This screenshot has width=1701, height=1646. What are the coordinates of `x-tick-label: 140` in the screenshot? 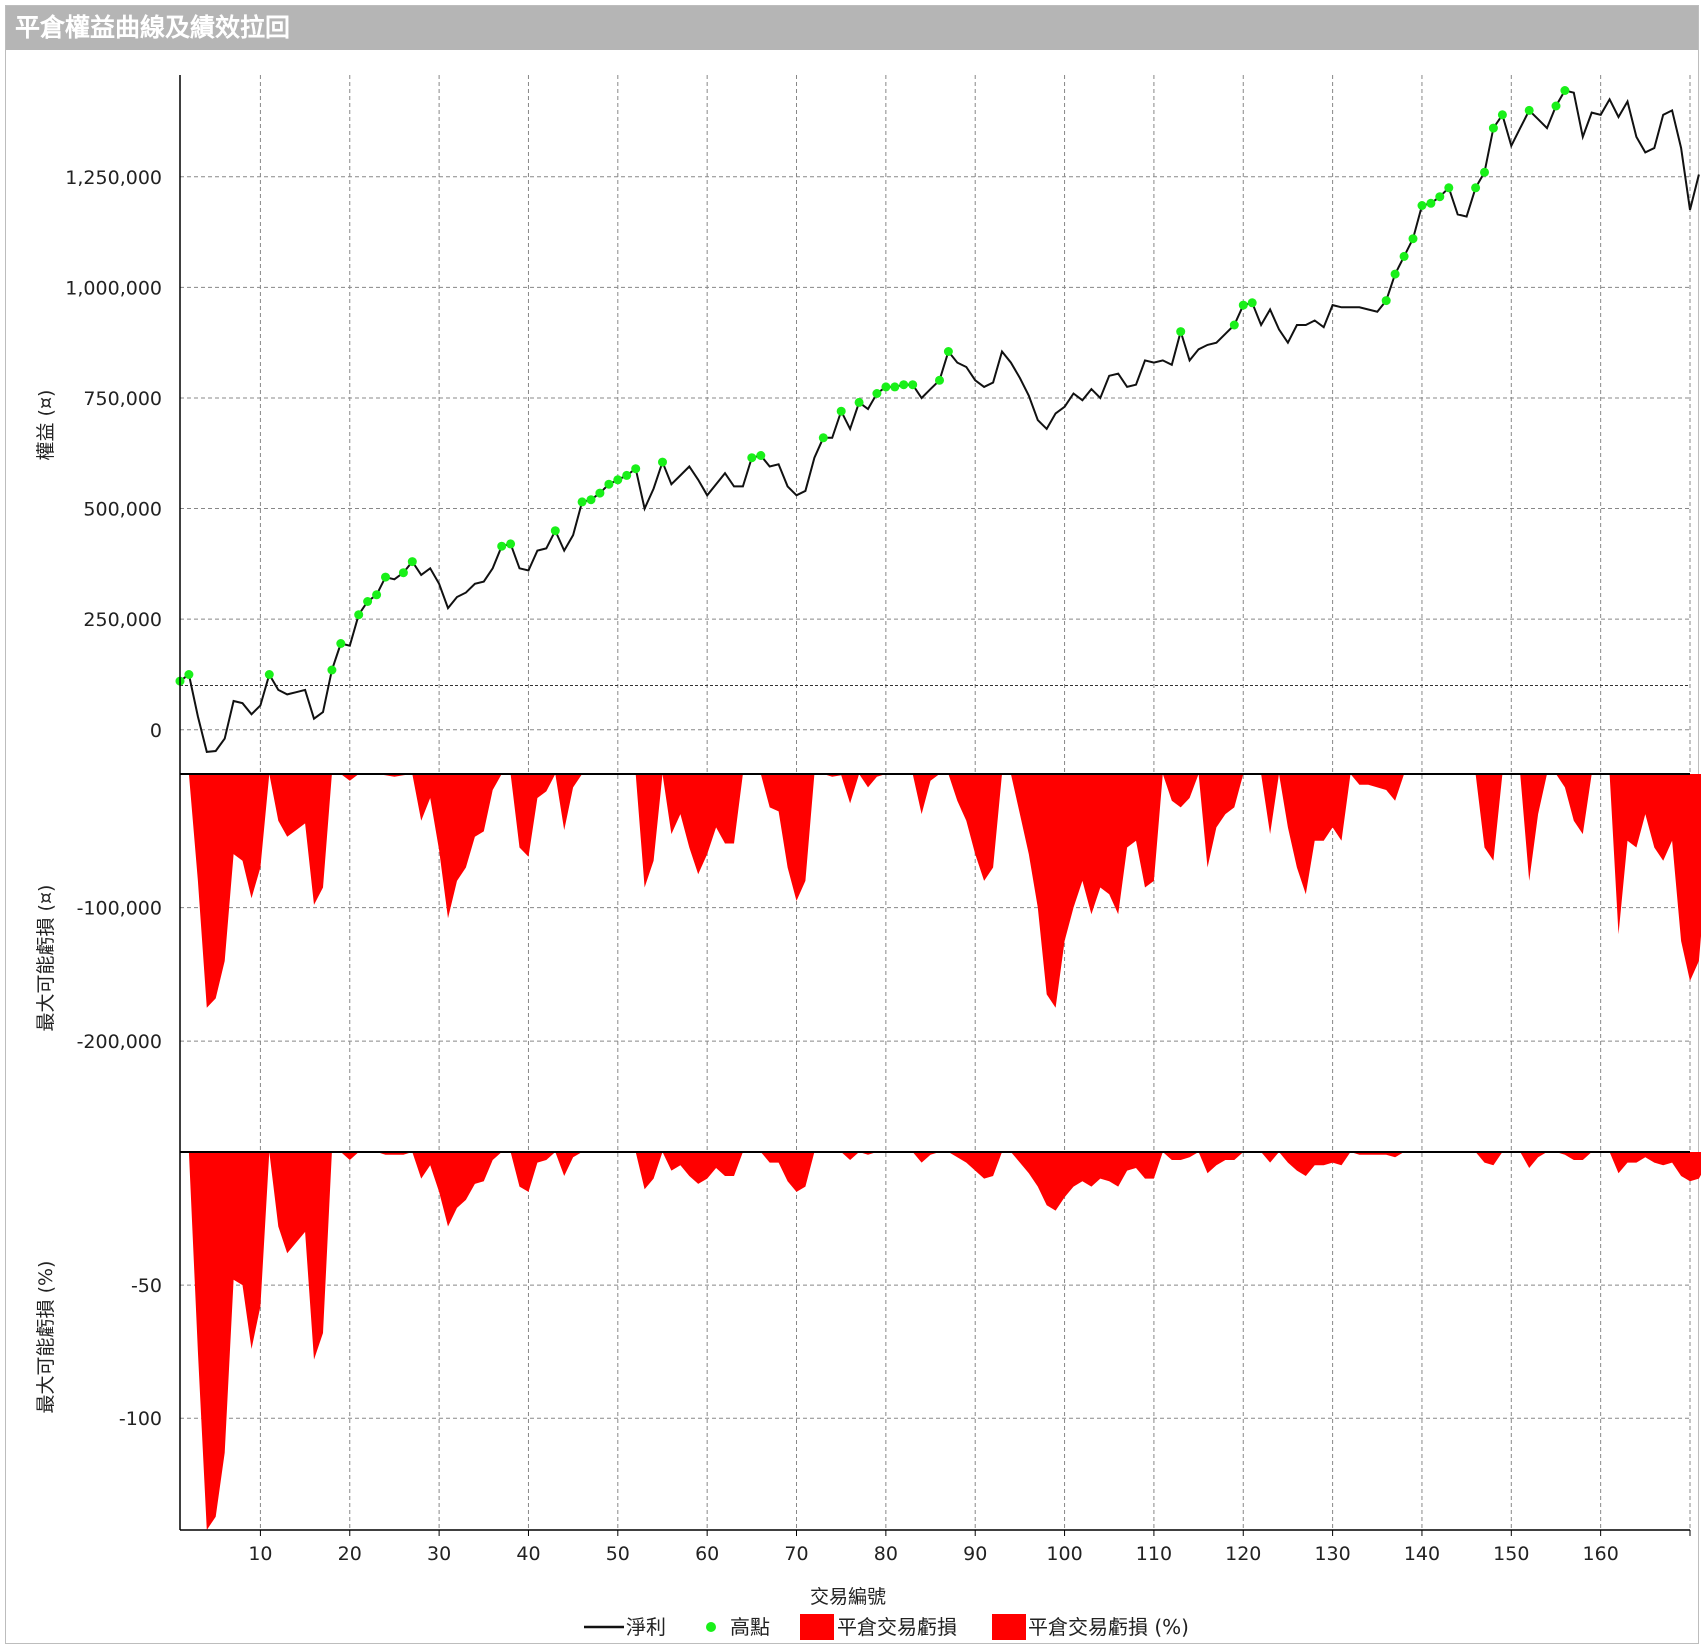 It's located at (1422, 1554).